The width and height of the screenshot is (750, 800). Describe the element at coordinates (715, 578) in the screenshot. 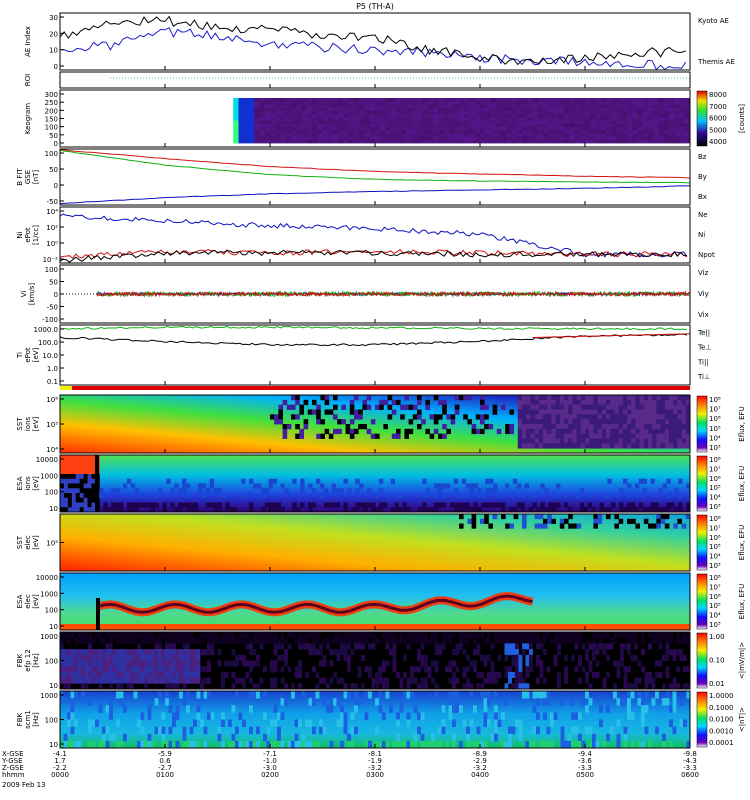

I see `colorbar-tick-label: 10⁸` at that location.